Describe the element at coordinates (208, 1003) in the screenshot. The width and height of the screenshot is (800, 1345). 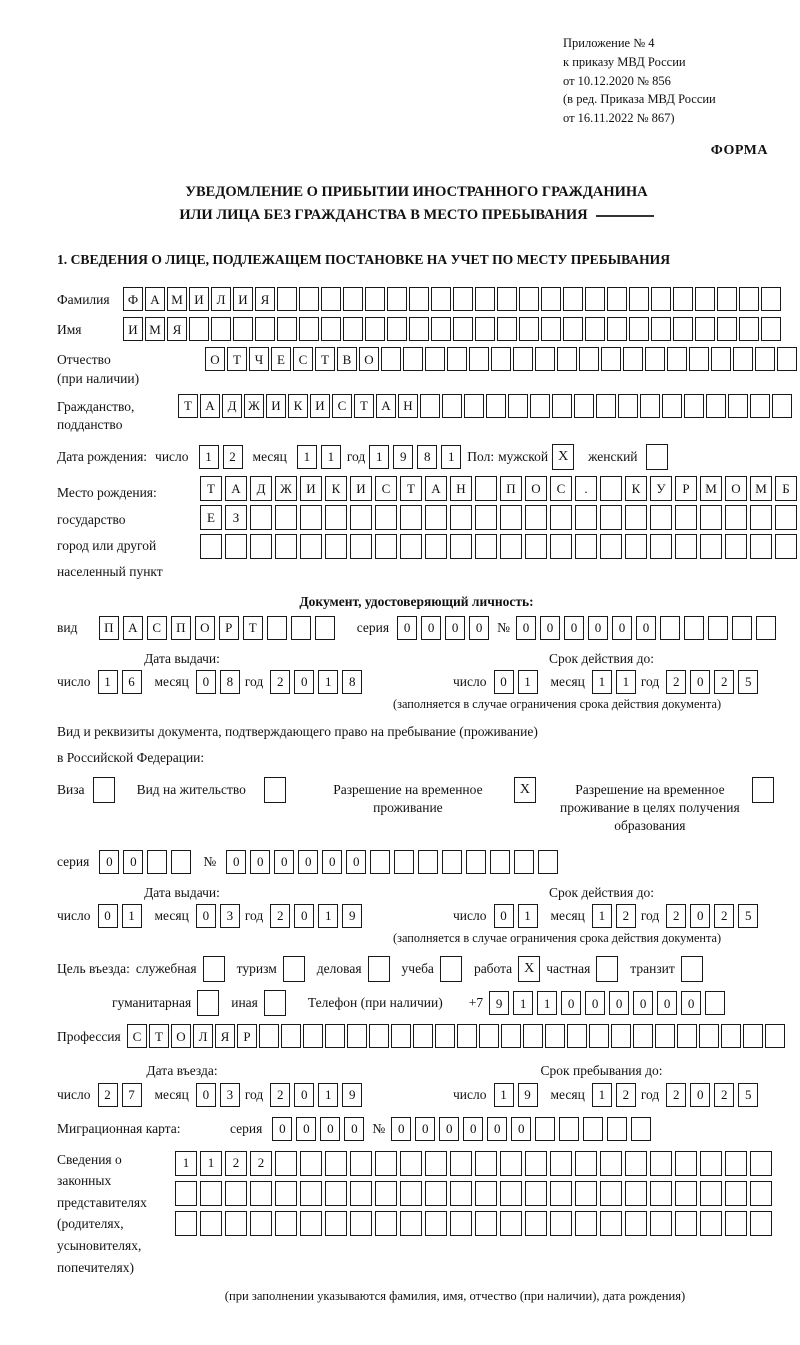
I see `purpose-humanitarian-checkbox` at that location.